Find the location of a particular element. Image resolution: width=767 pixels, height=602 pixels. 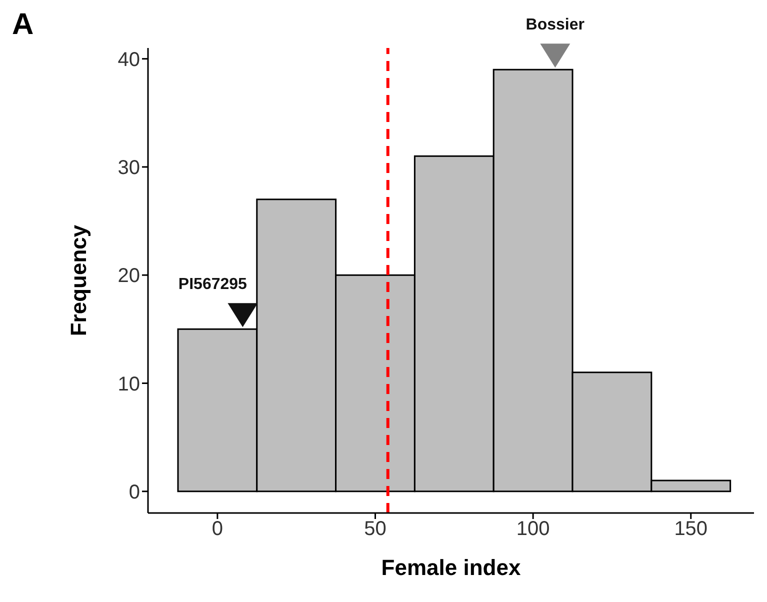

y-tick-label: 20 is located at coordinates (129, 276).